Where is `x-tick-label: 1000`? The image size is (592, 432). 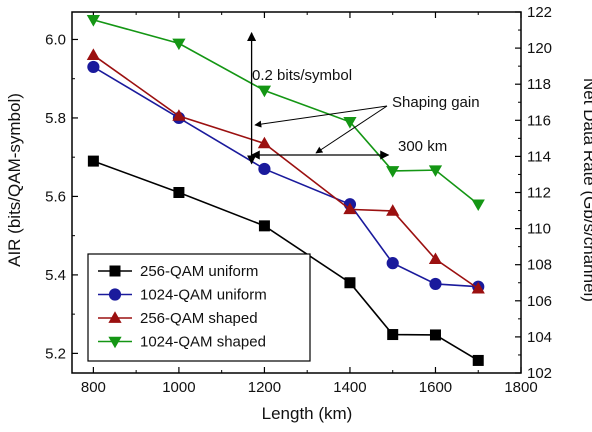
x-tick-label: 1000 is located at coordinates (178, 387).